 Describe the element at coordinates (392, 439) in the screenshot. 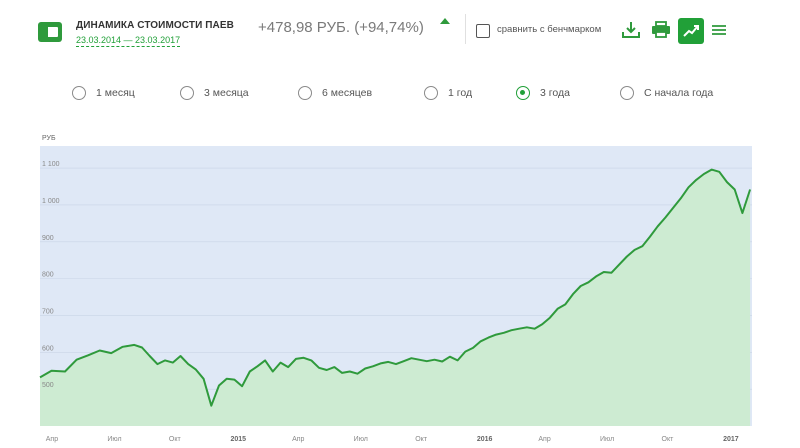

I see `x-axis: Апр Июл Окт 2015 Апр Июл Окт 2016 Апр Июл Окт 2017` at that location.